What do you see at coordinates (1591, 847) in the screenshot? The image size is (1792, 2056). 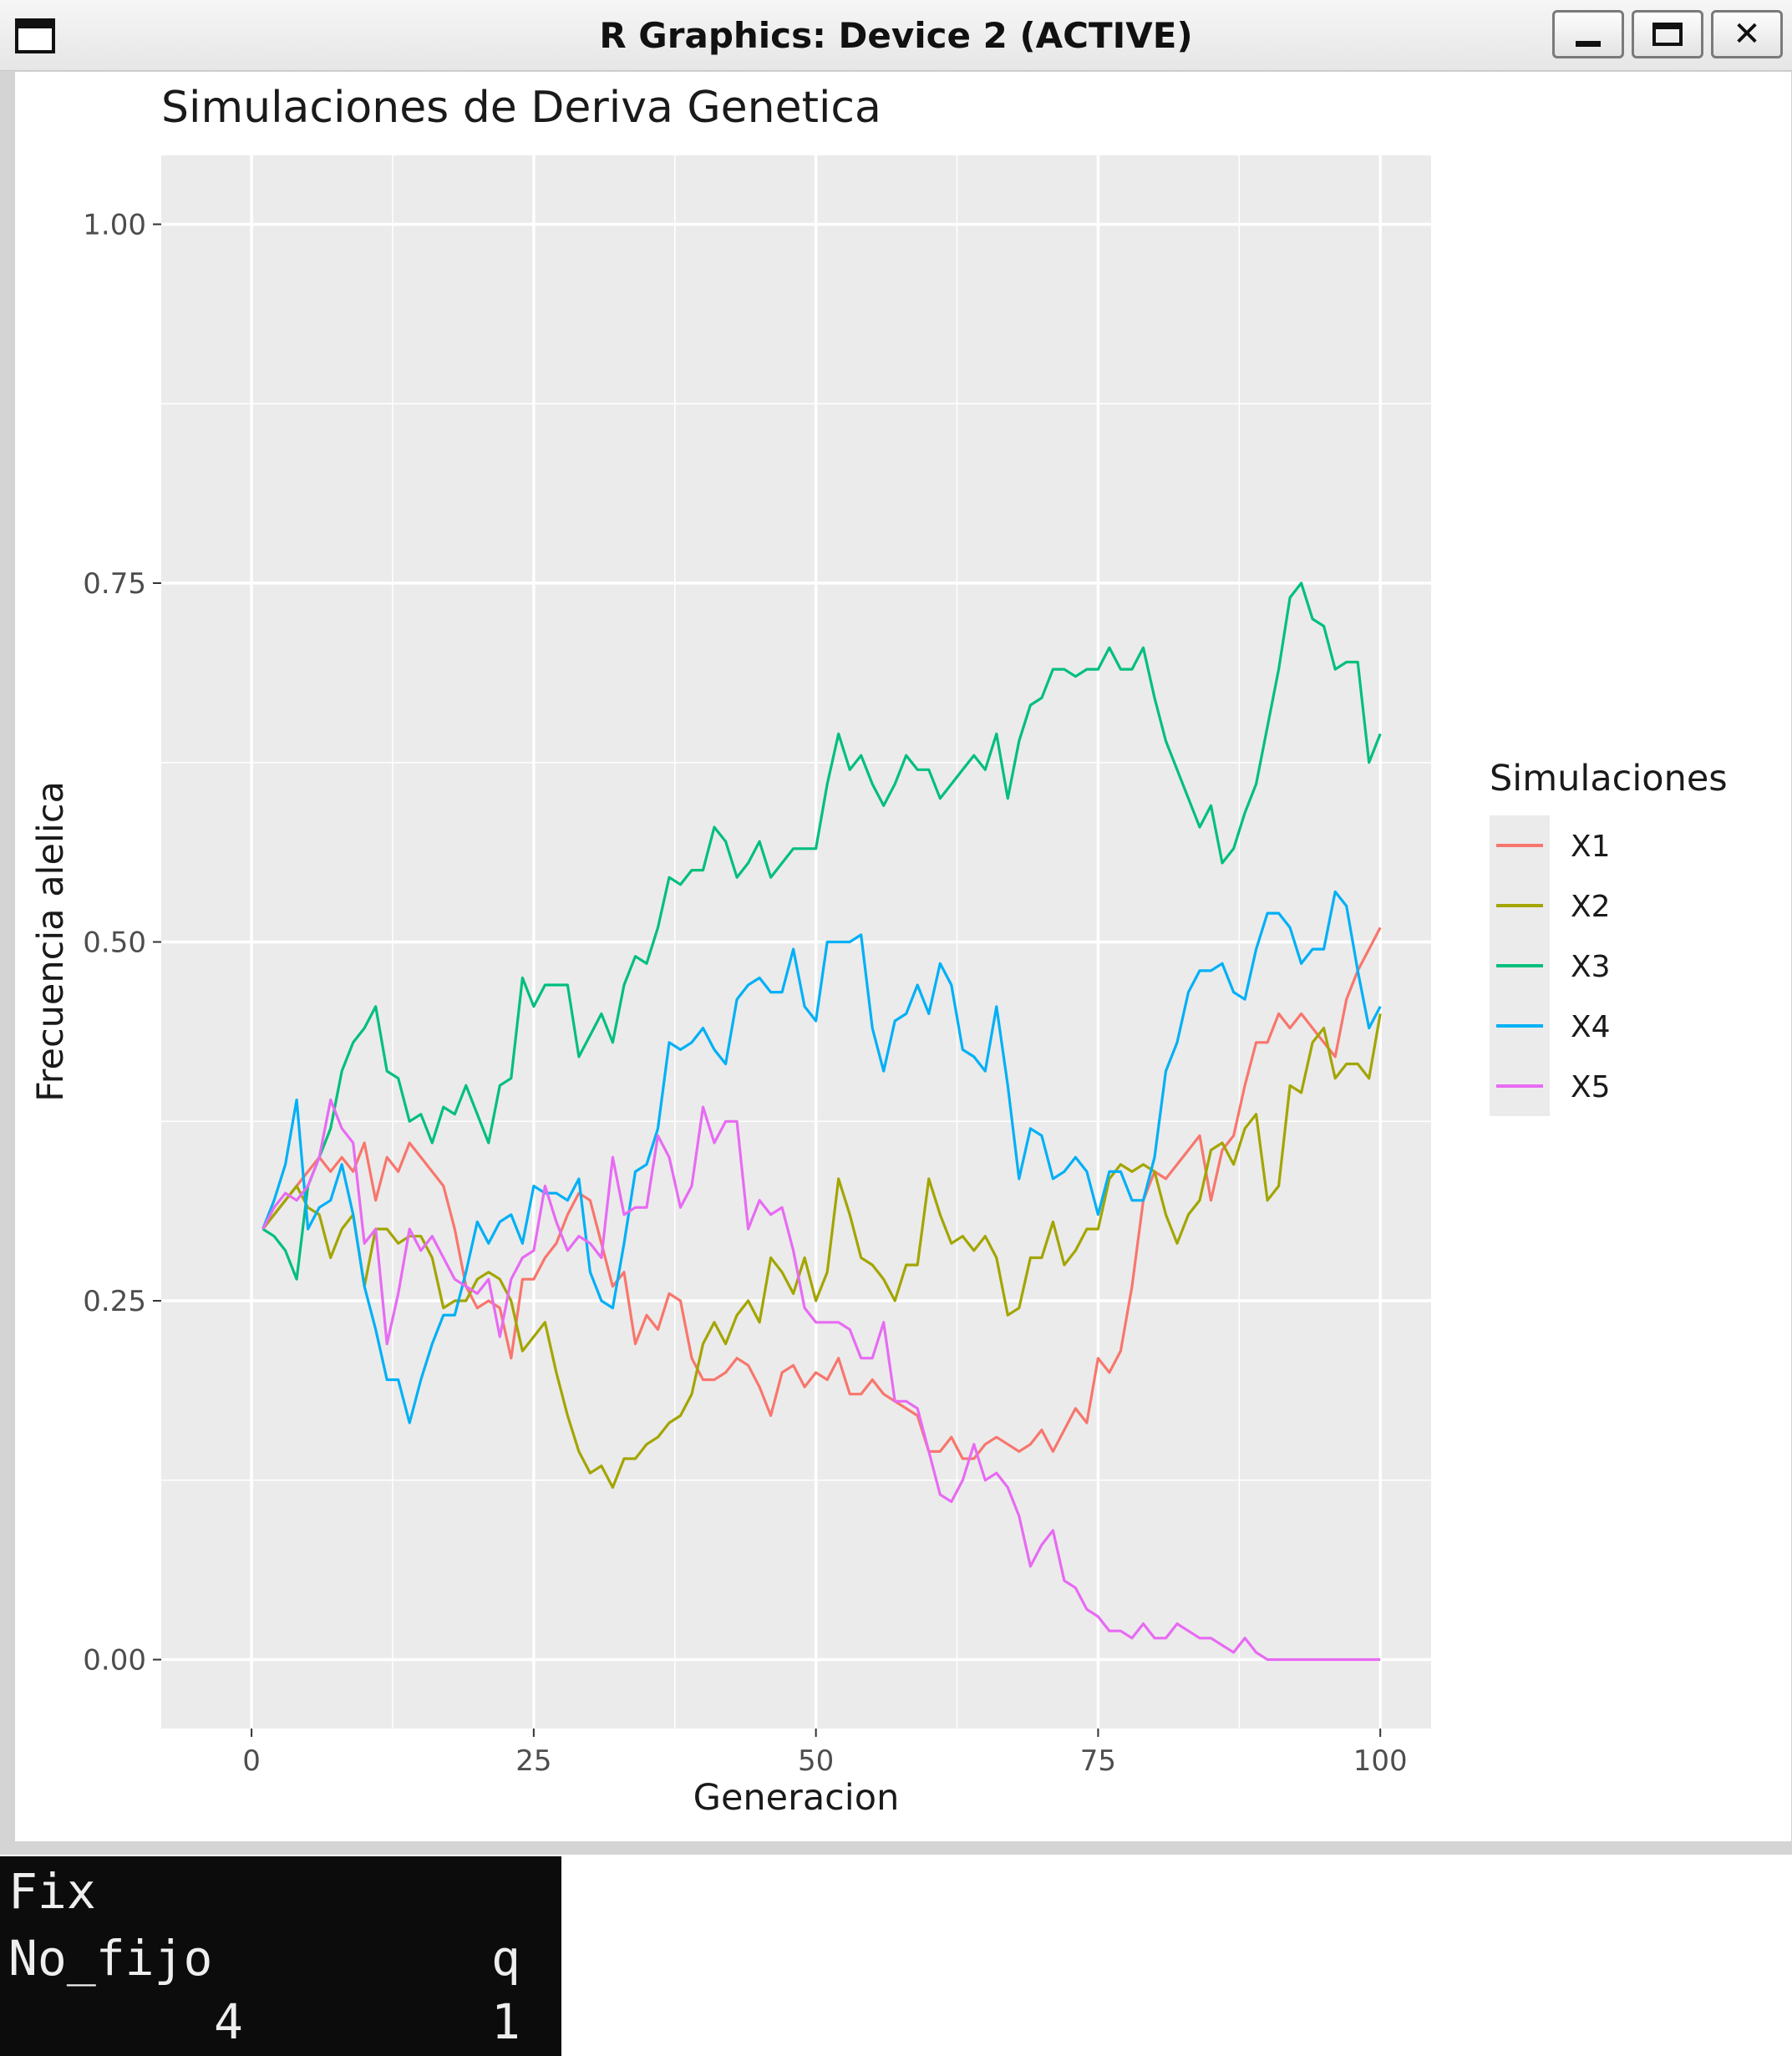 I see `legend-label-x1: X1` at bounding box center [1591, 847].